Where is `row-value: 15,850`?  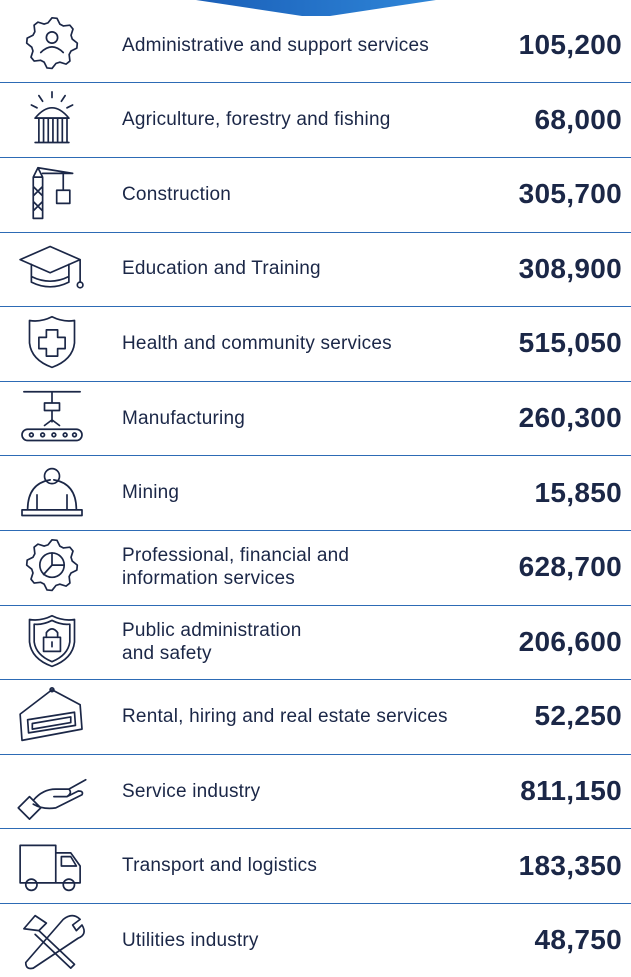
row-value: 15,850 is located at coordinates (578, 492).